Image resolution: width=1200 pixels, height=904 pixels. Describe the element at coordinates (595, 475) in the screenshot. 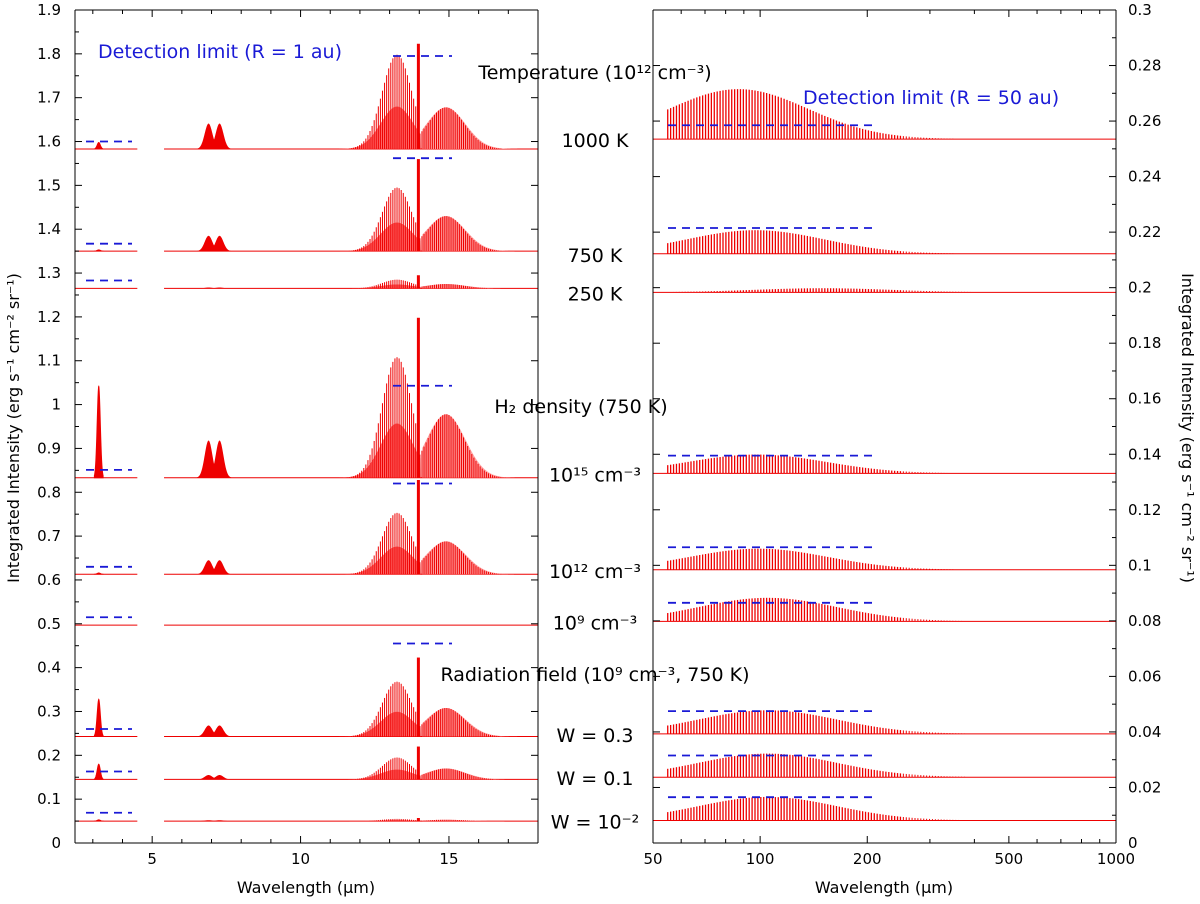

I see `series-label: 10¹⁵ cm⁻³` at that location.